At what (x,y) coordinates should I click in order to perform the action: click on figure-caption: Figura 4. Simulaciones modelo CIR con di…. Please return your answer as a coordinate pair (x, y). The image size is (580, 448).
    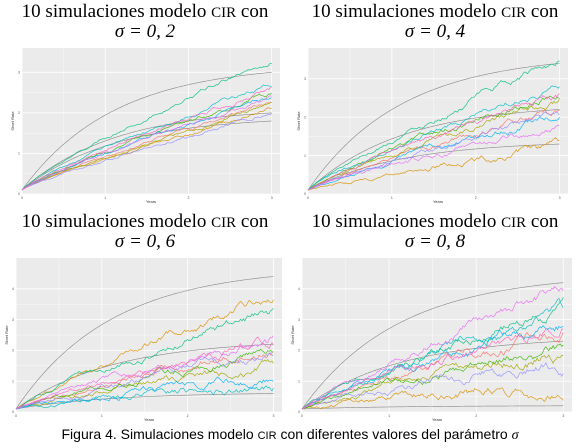
    Looking at the image, I should click on (290, 435).